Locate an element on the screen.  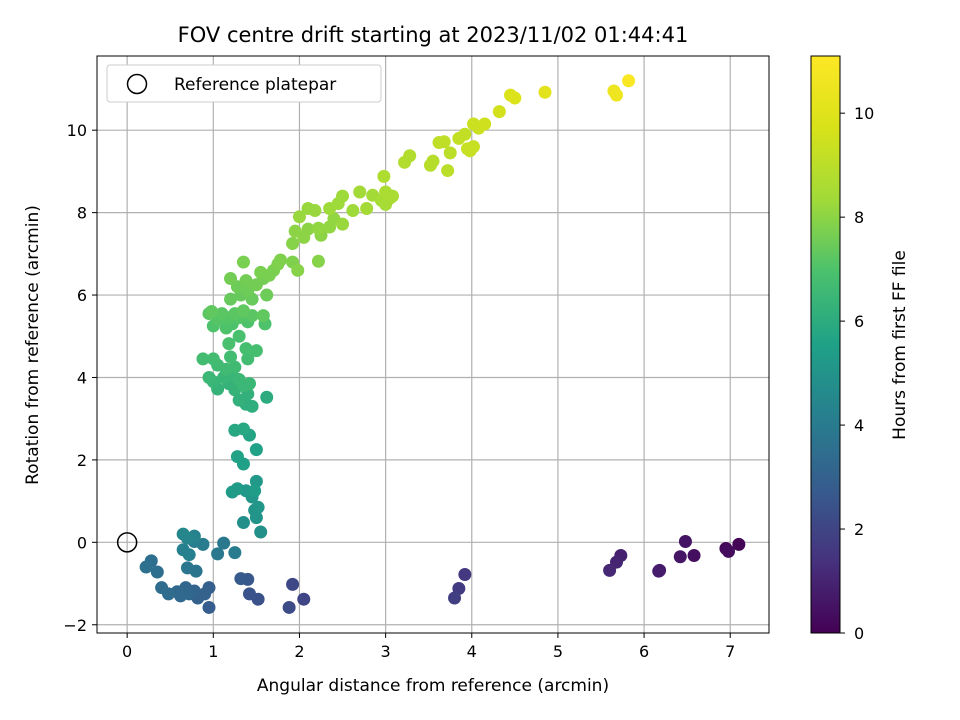
legend: Reference platepar is located at coordinates (244, 83).